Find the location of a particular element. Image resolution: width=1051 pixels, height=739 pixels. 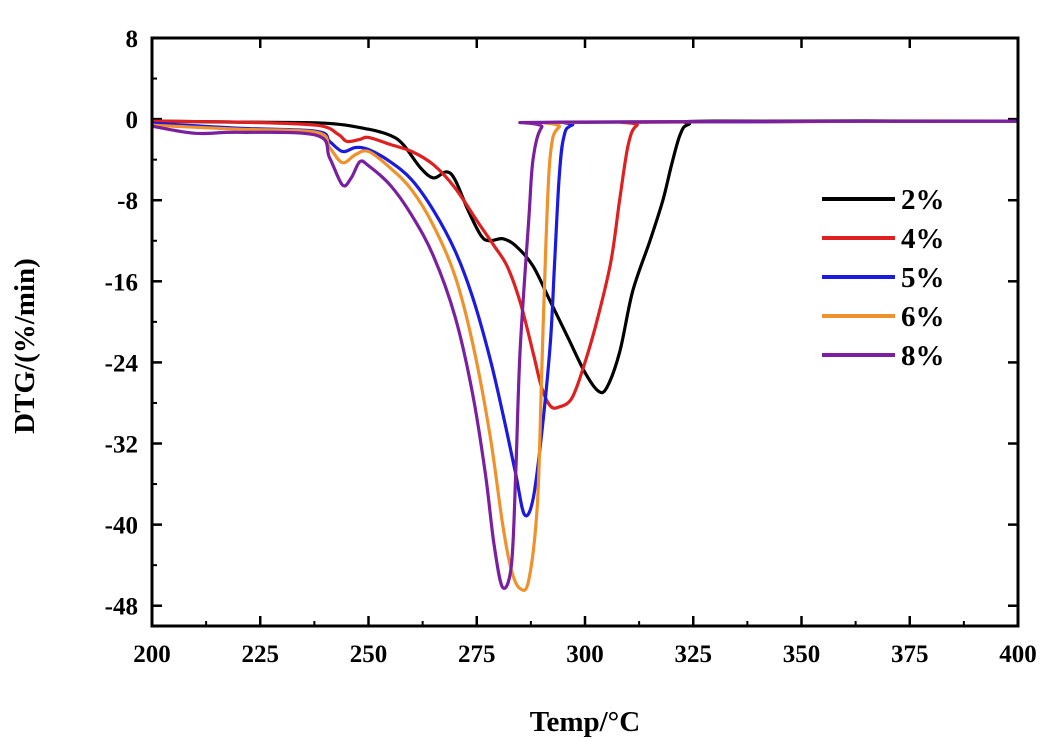

legend-label: 8% is located at coordinates (923, 356).